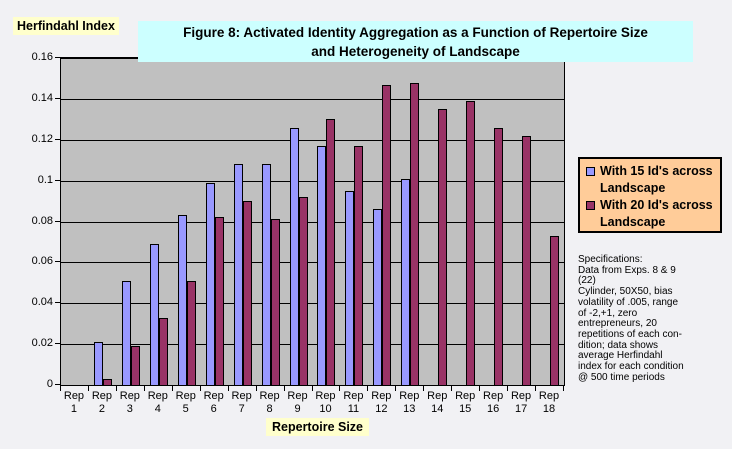 The image size is (732, 449). What do you see at coordinates (312, 263) in the screenshot?
I see `gridline-0.06` at bounding box center [312, 263].